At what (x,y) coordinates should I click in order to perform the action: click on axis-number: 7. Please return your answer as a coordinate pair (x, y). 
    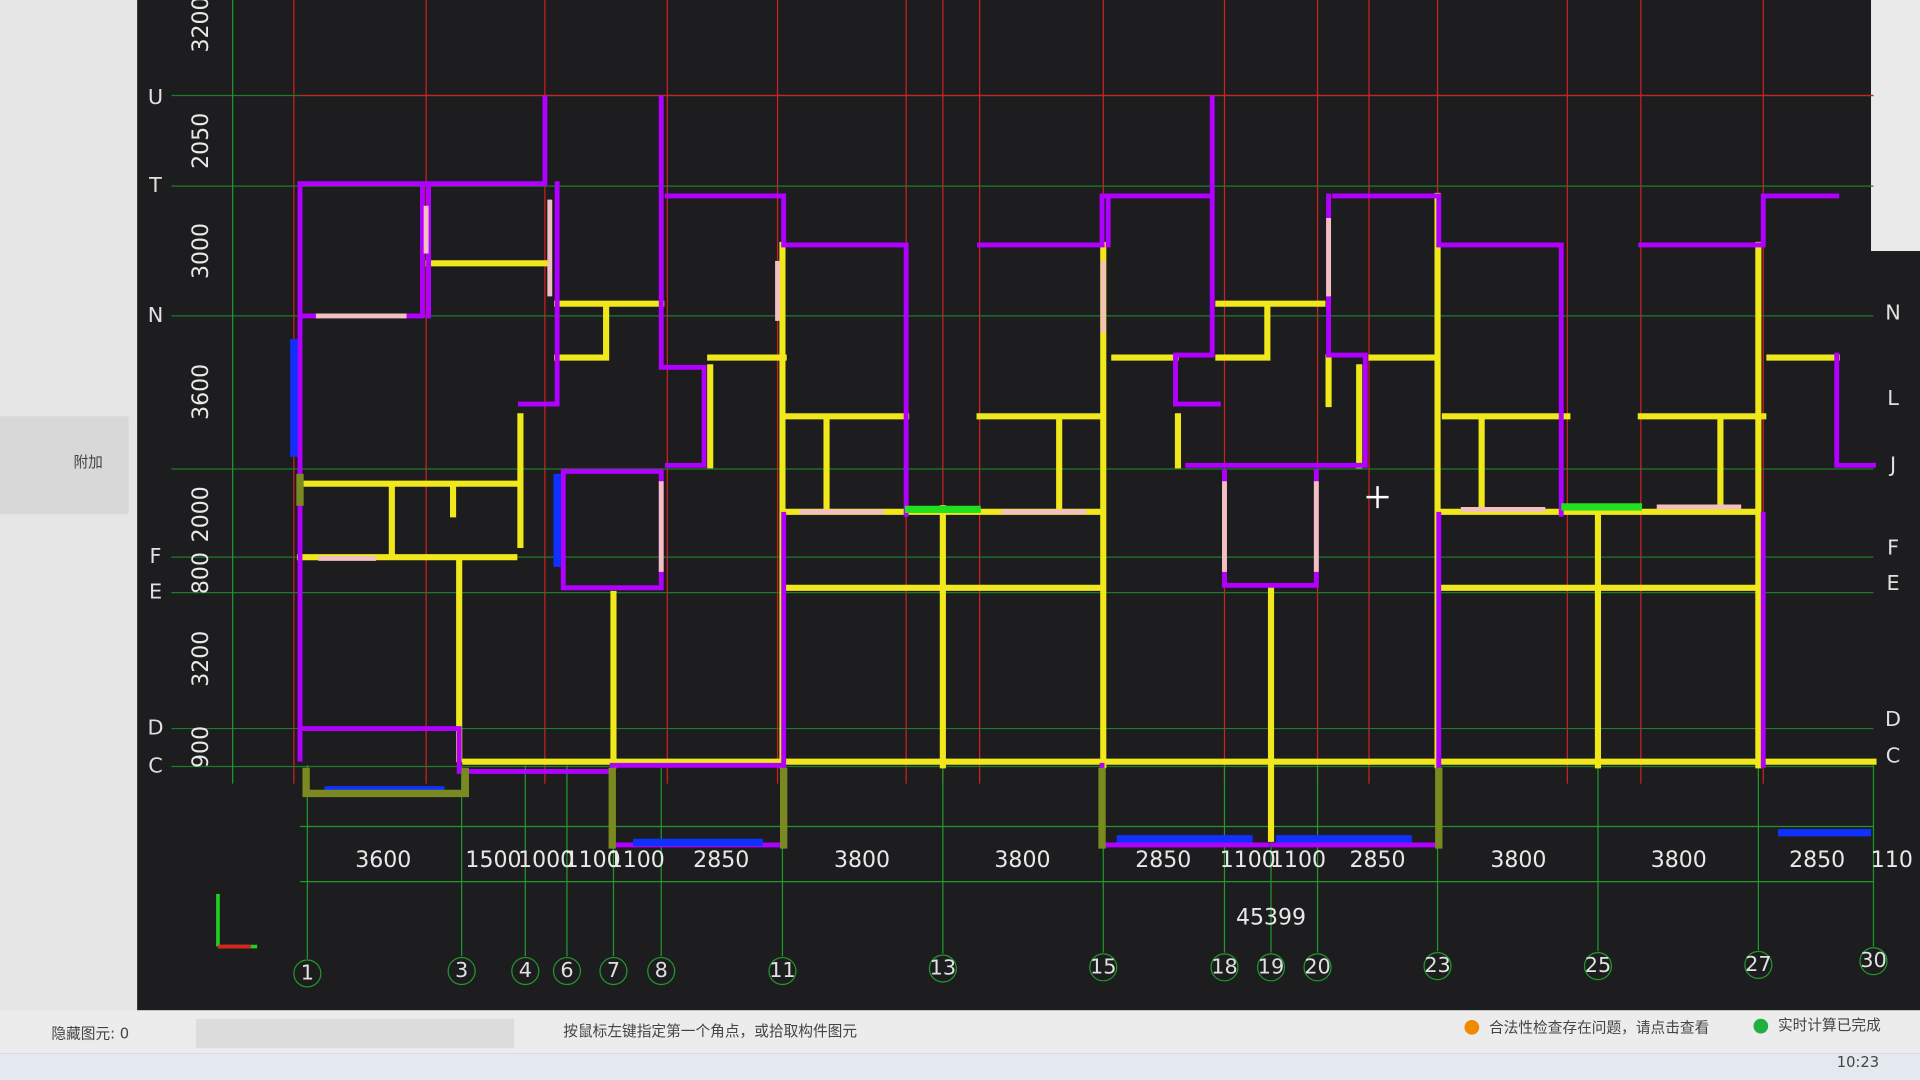
    Looking at the image, I should click on (613, 970).